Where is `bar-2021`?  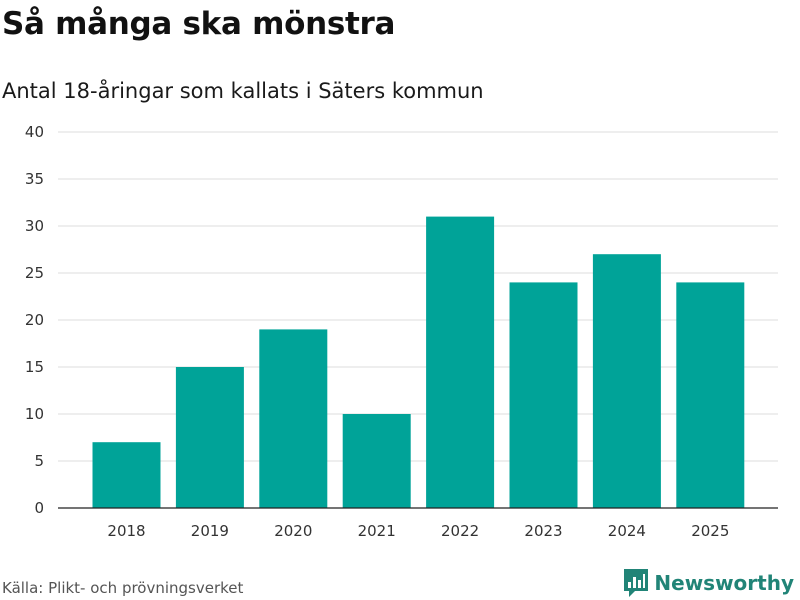 bar-2021 is located at coordinates (376, 461).